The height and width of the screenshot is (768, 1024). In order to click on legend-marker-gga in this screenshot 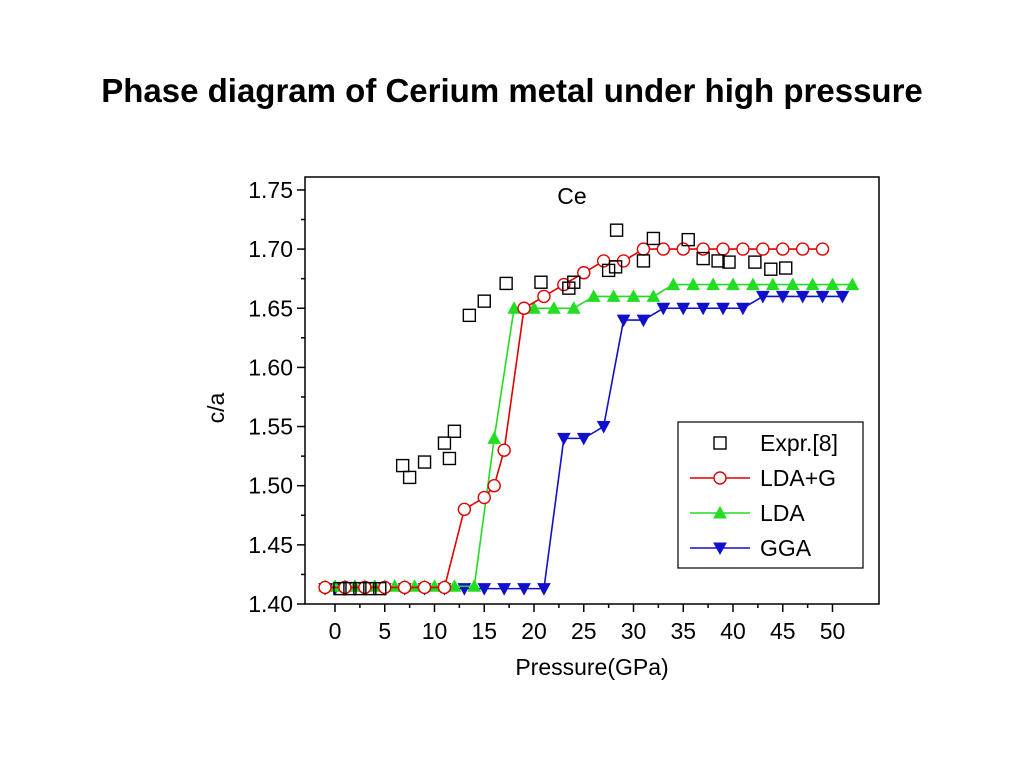, I will do `click(720, 549)`.